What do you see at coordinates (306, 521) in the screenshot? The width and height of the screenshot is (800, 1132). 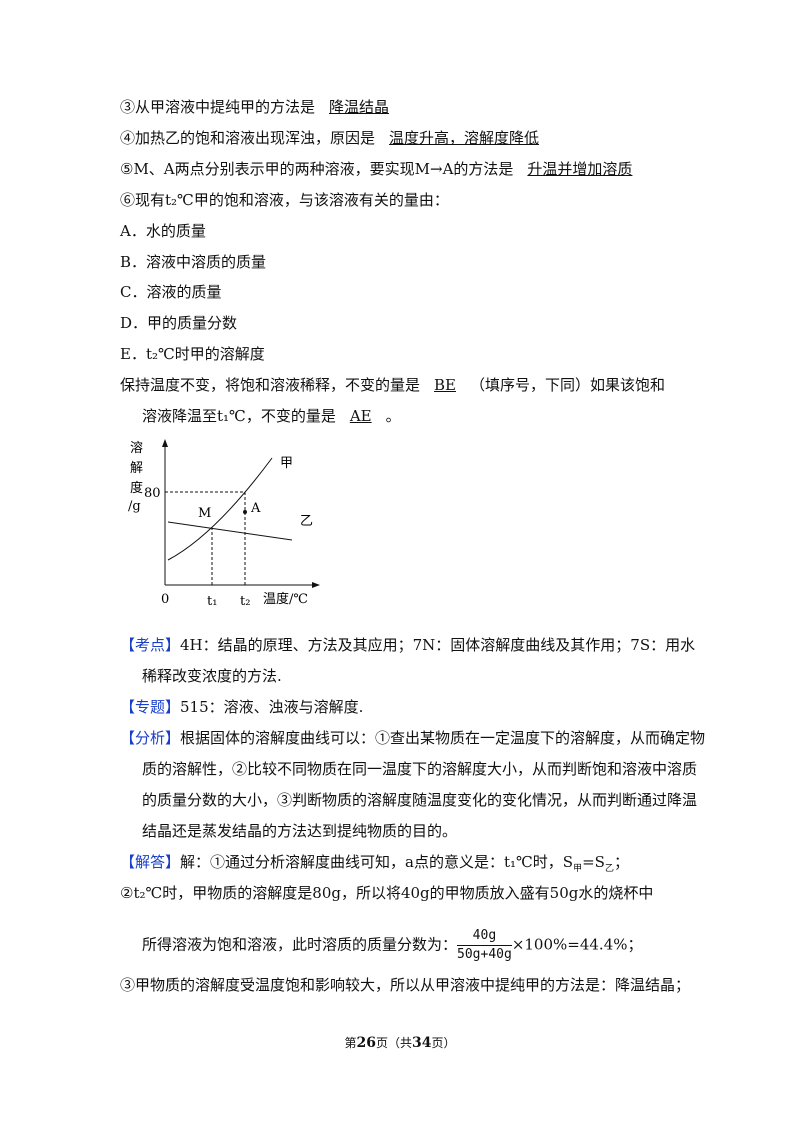 I see `curve-label: 乙` at bounding box center [306, 521].